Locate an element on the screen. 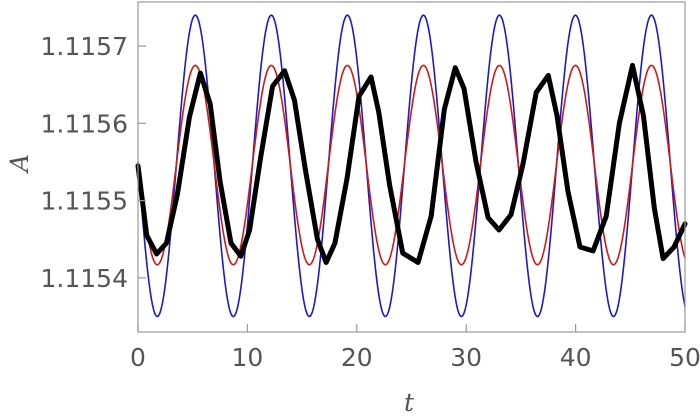 This screenshot has width=700, height=417. y-axis-label: A is located at coordinates (19, 164).